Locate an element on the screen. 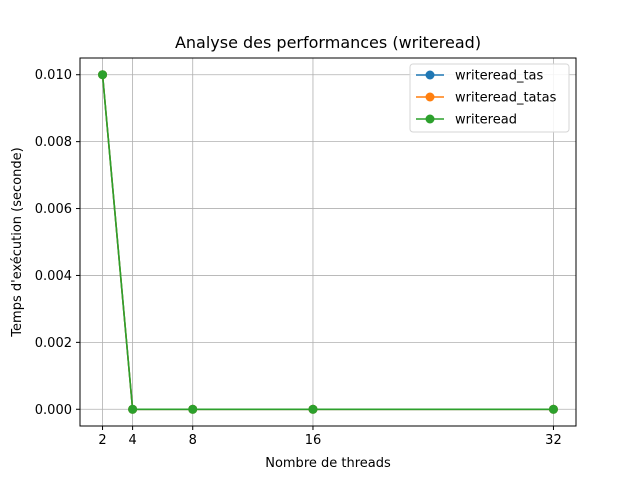 The image size is (640, 480). y-tick-label: 0.000 is located at coordinates (53, 410).